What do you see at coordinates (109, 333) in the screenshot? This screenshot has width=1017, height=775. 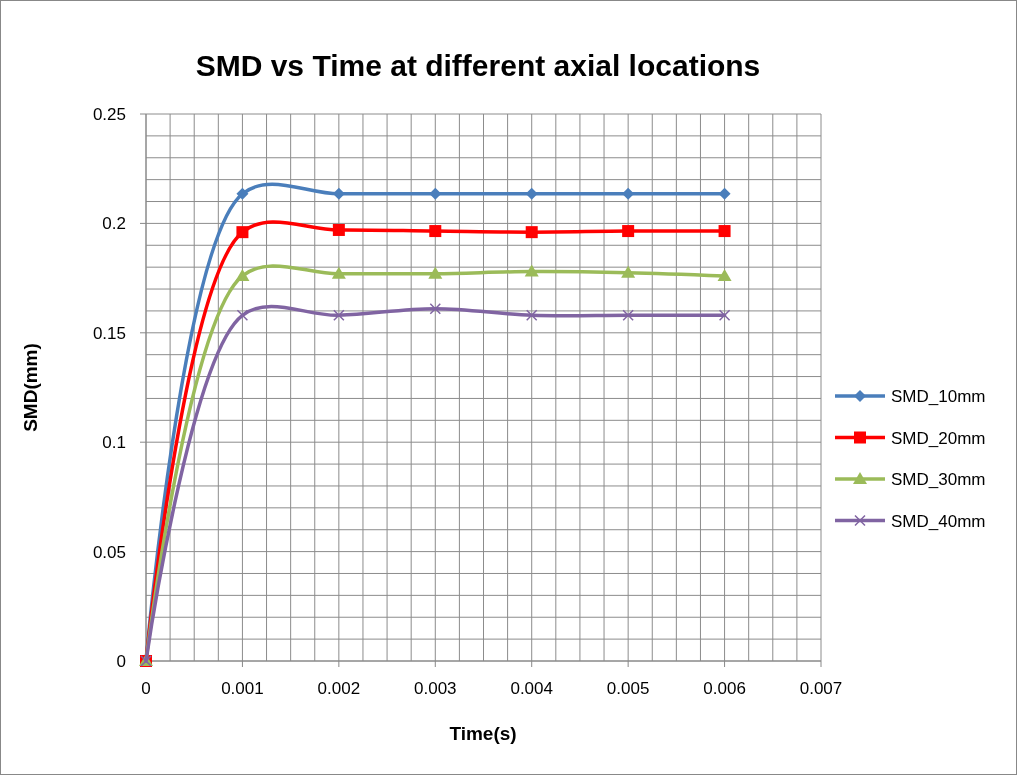 I see `y-tick-label: 0.15` at bounding box center [109, 333].